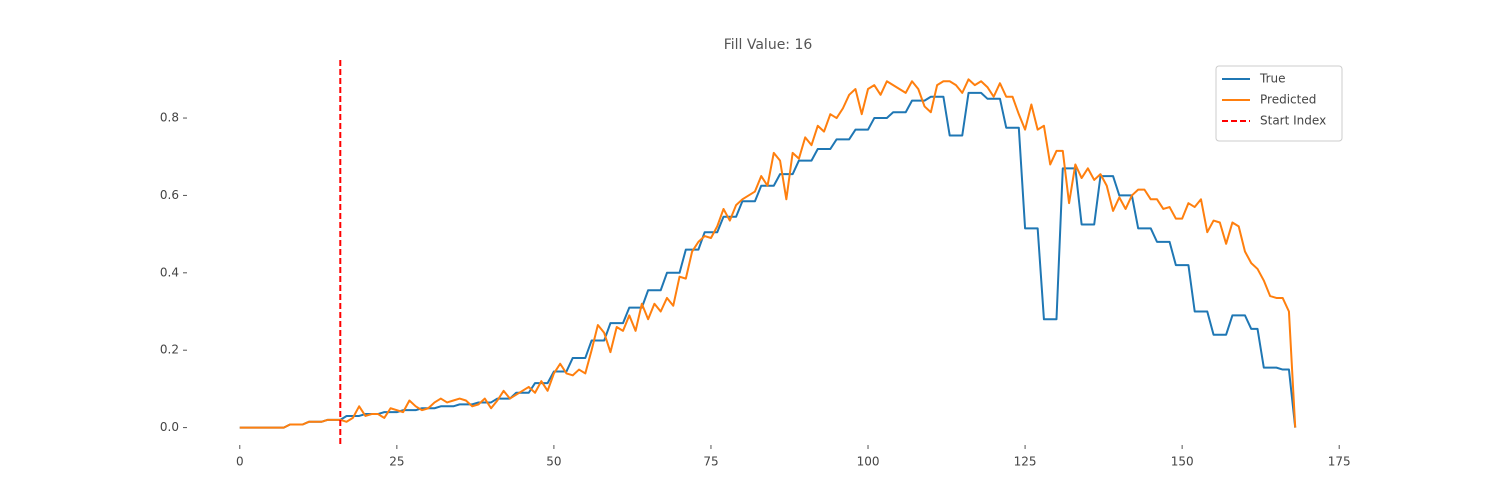 The width and height of the screenshot is (1500, 500). What do you see at coordinates (396, 462) in the screenshot?
I see `x-tick-label: 25` at bounding box center [396, 462].